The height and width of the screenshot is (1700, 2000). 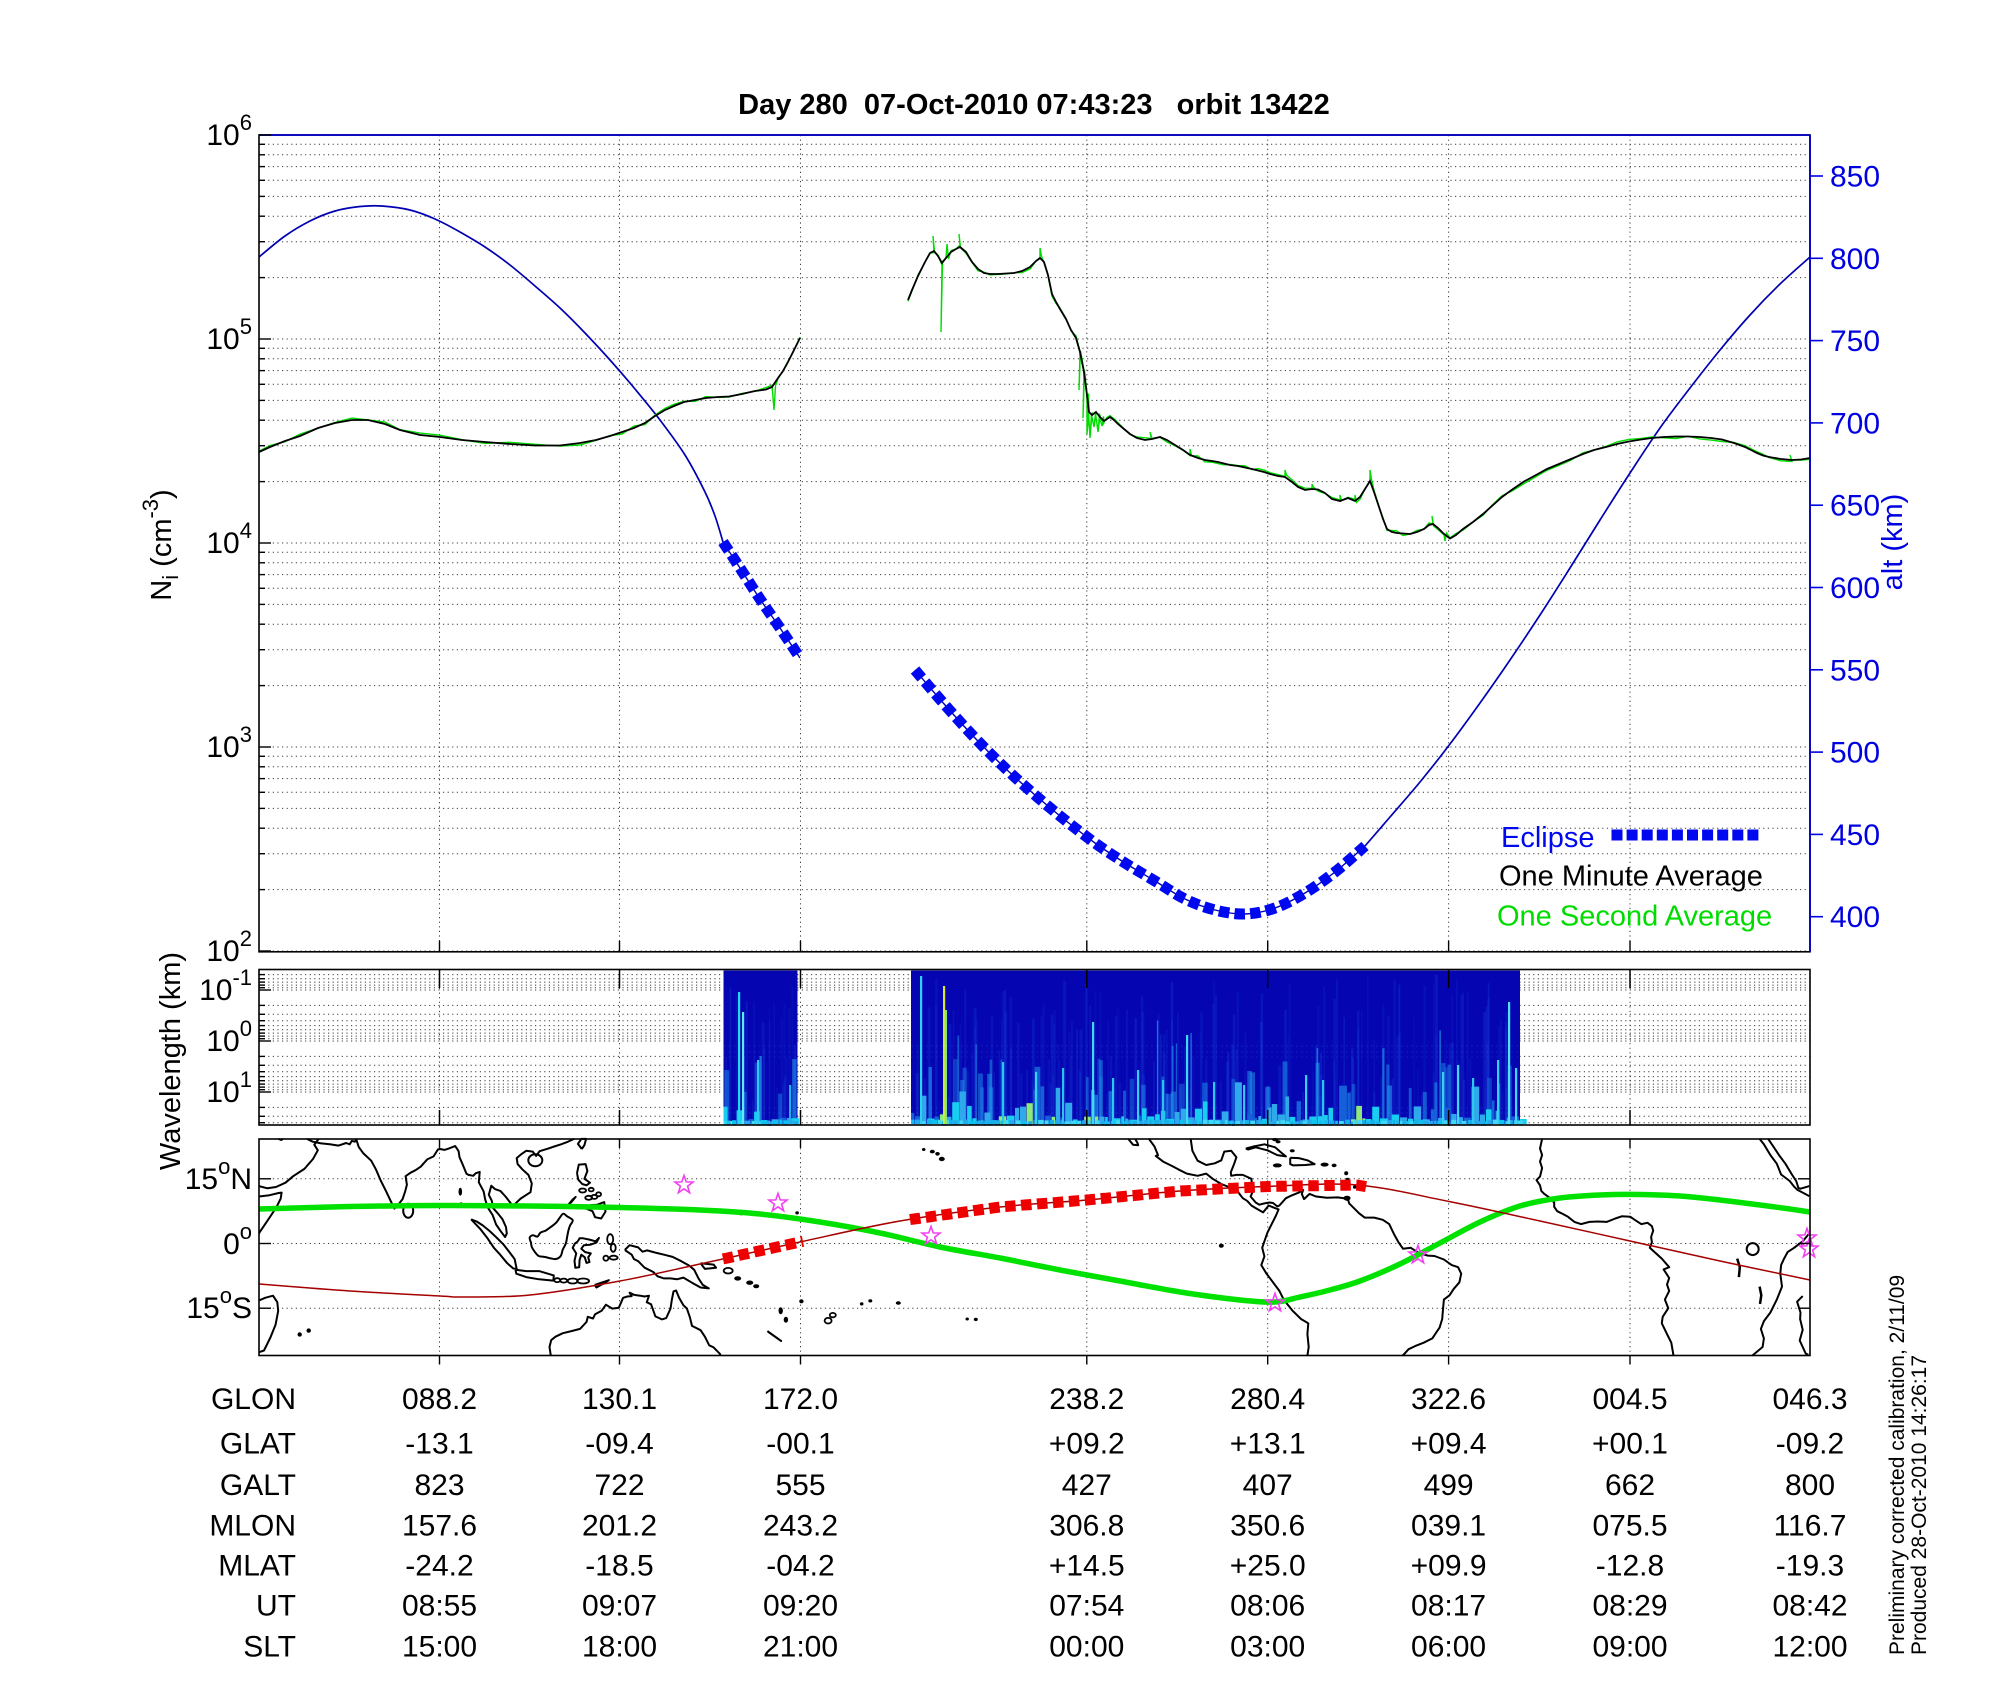 What do you see at coordinates (800, 1647) in the screenshot?
I see `svg-text: 21:00` at bounding box center [800, 1647].